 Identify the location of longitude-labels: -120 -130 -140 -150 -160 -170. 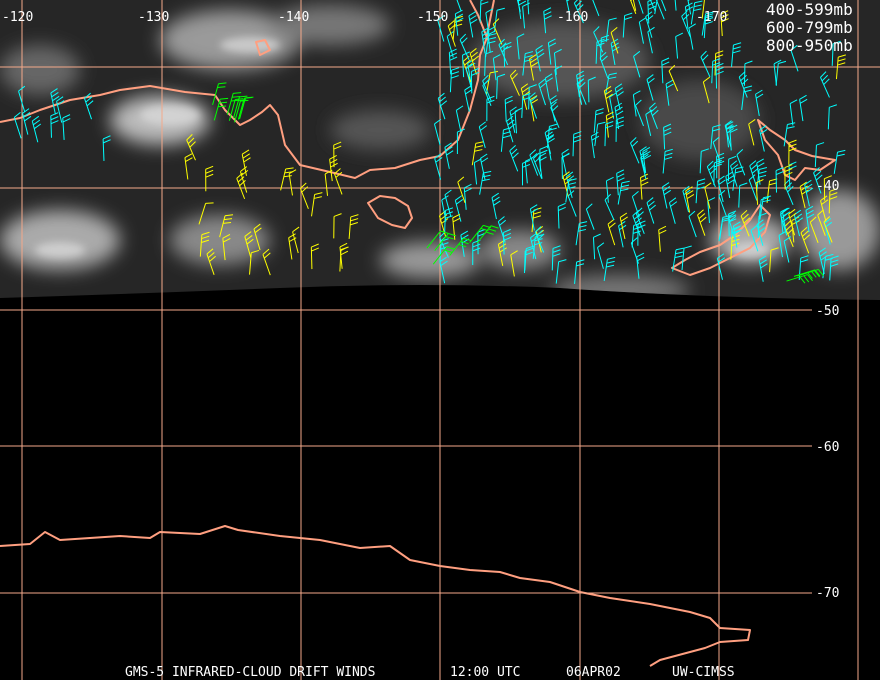
(364, 17).